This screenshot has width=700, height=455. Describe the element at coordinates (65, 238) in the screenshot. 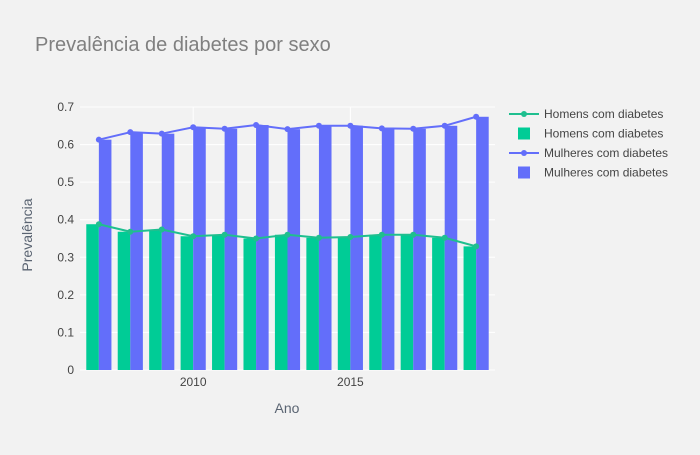

I see `y-ticks: 0 0.1 0.2 0.3 0.4 0.5 0.6 0.7` at that location.